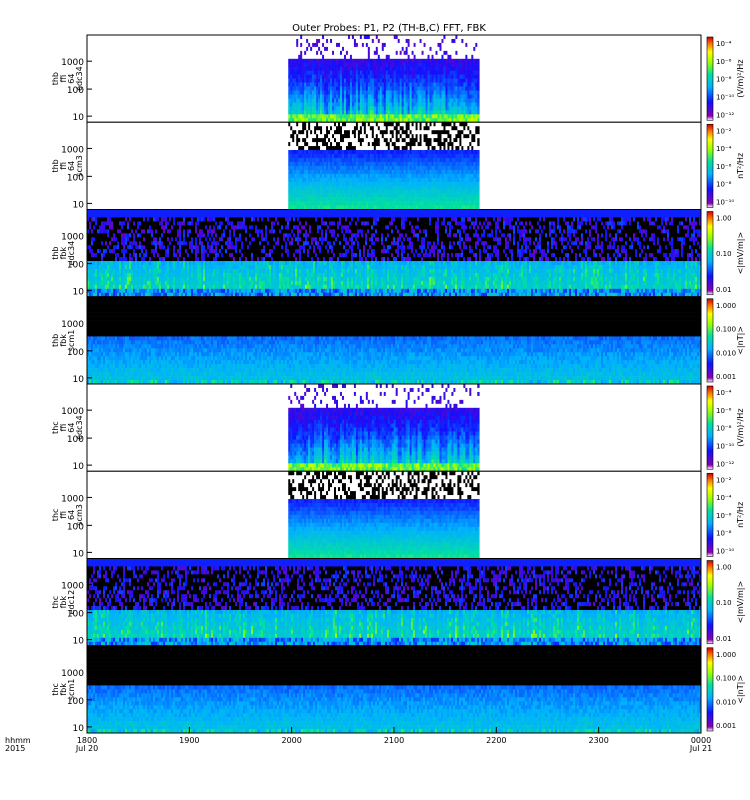 The height and width of the screenshot is (800, 750). I want to click on panel-label-line: edc34, so click(79, 78).